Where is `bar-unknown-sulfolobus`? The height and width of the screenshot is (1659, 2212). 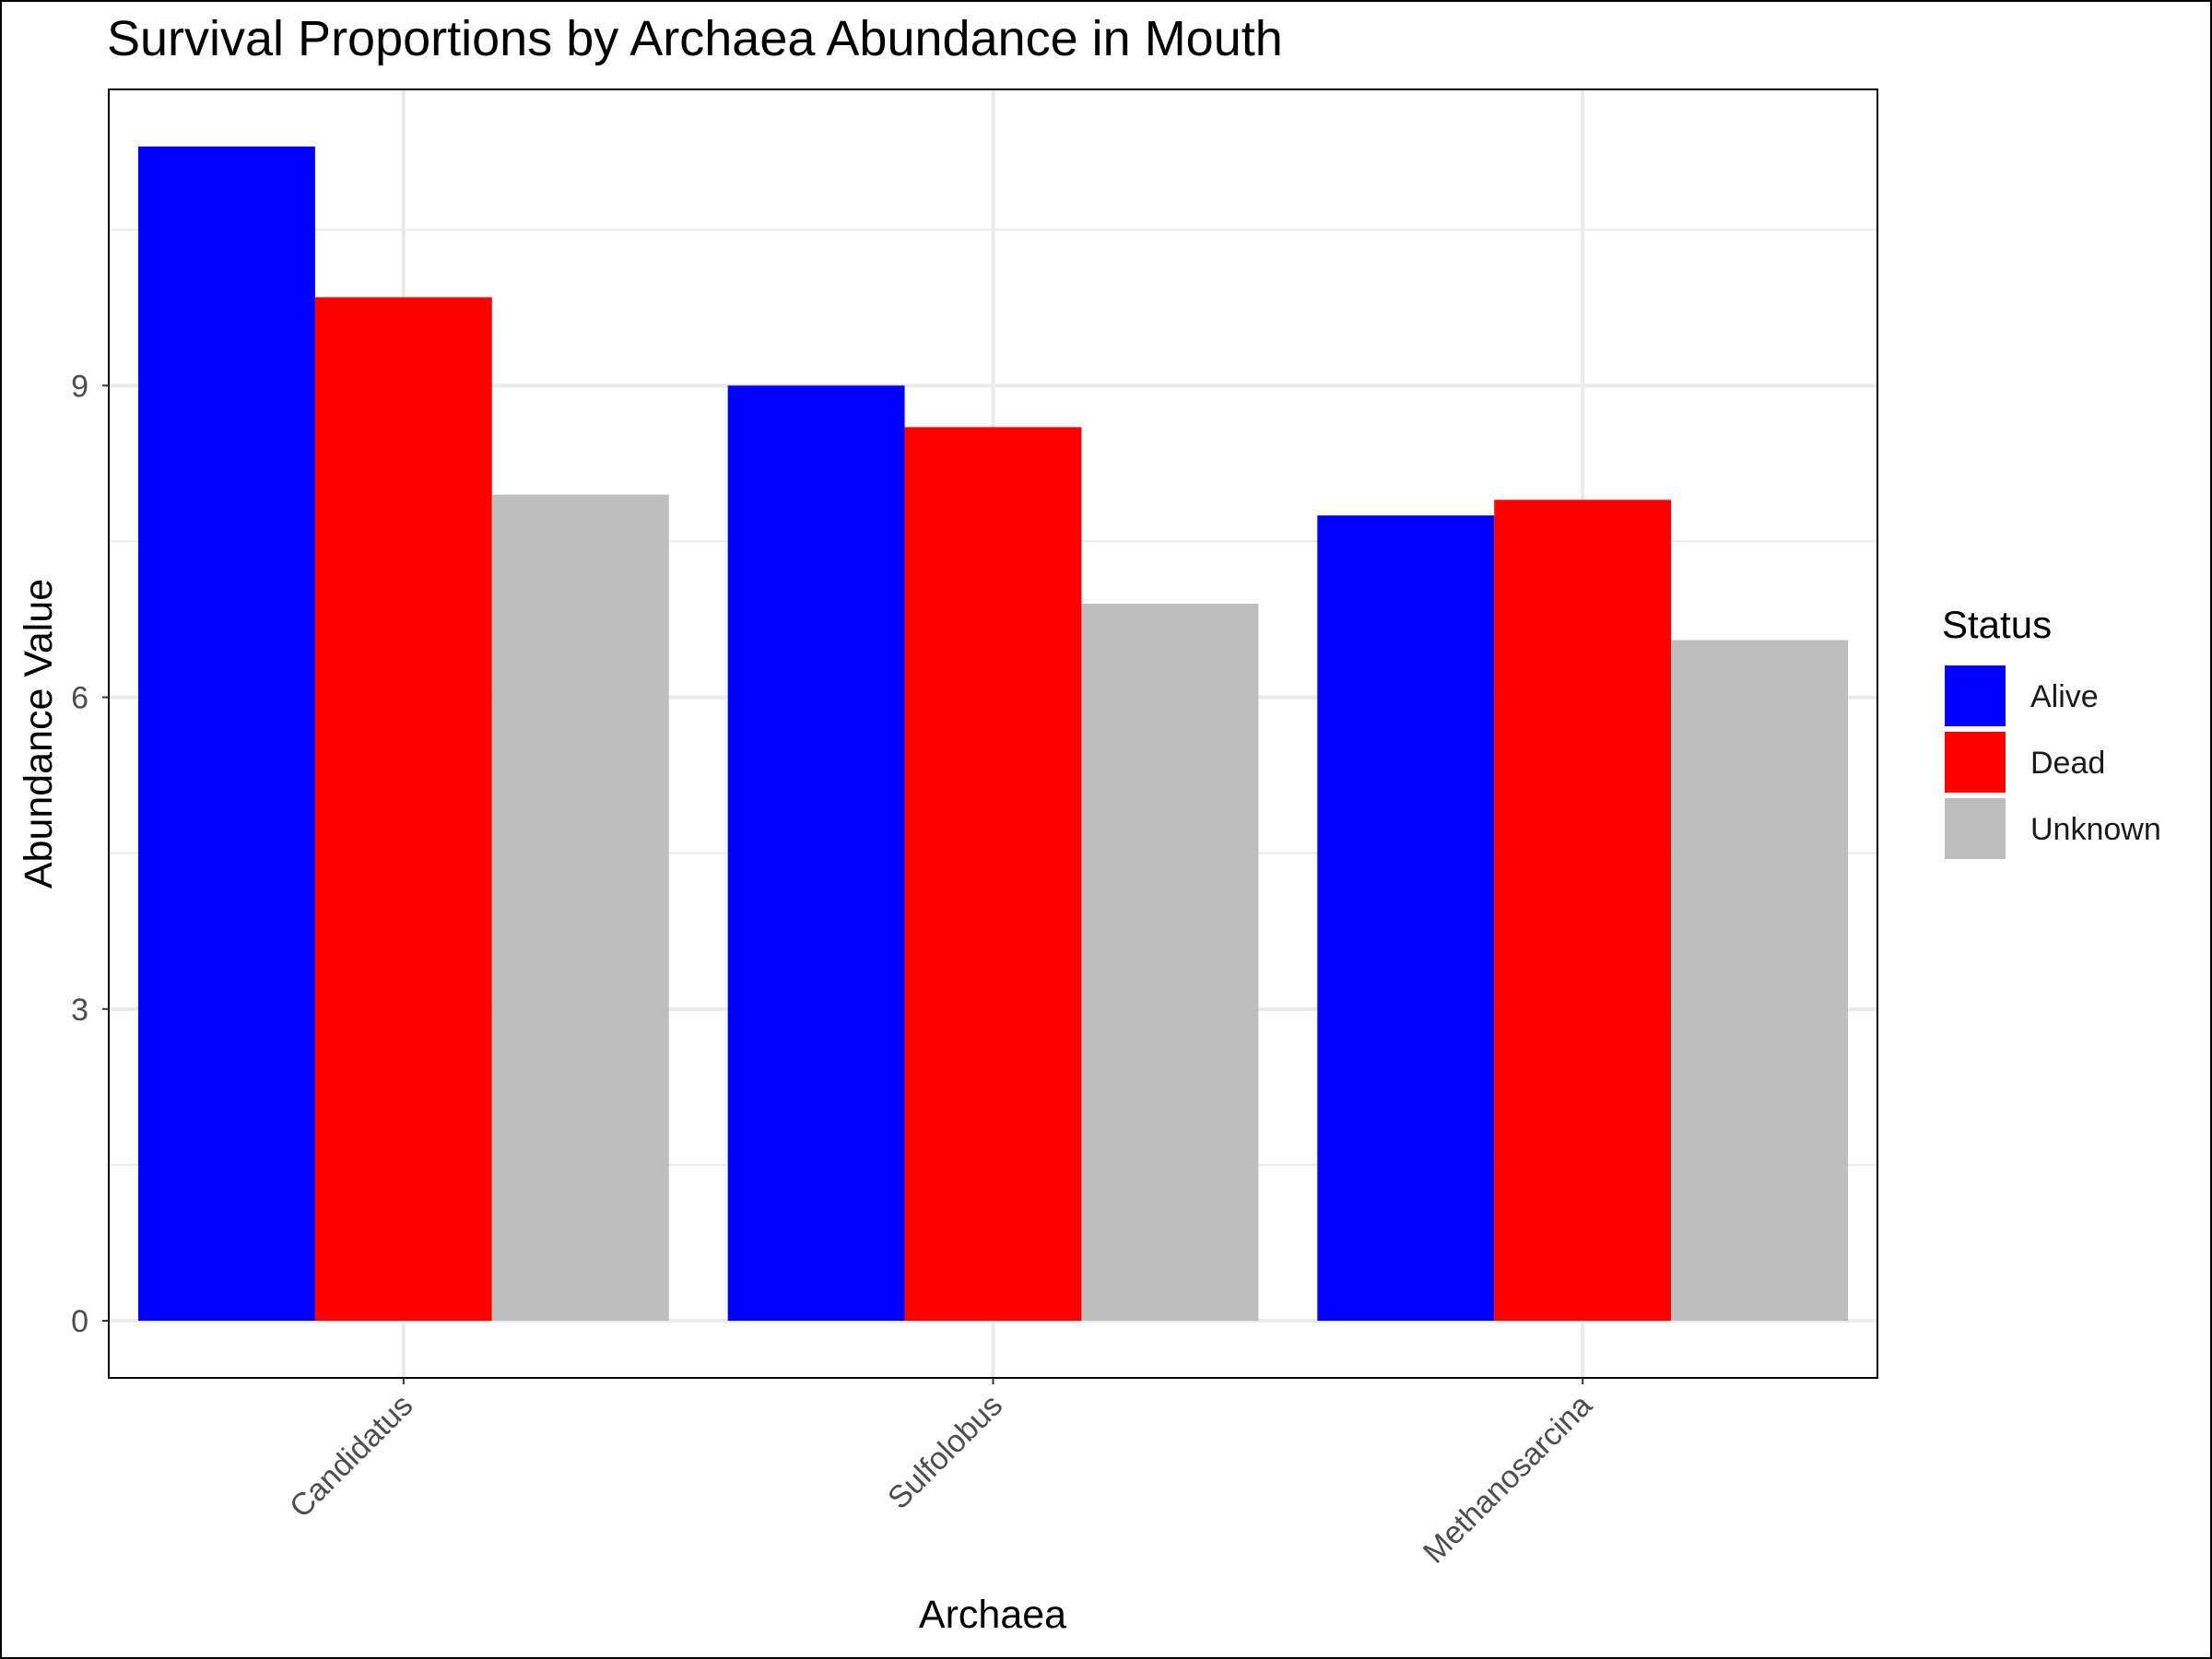 bar-unknown-sulfolobus is located at coordinates (1170, 962).